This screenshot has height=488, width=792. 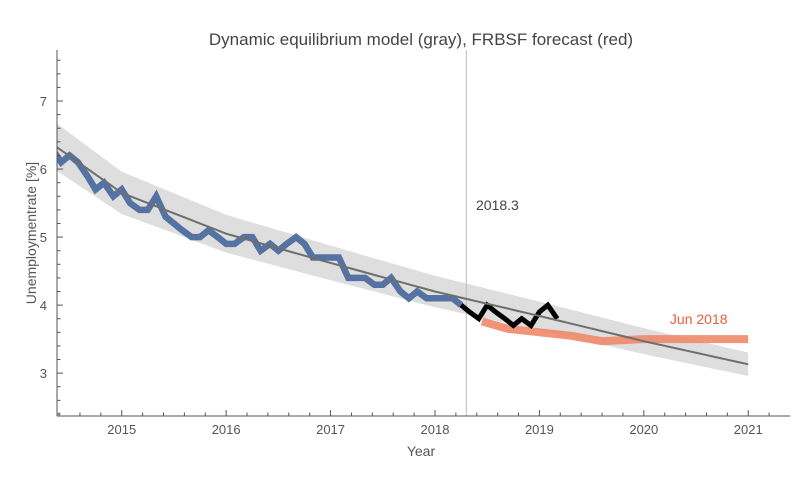 I want to click on y-axis-label: Unemploymentrate [%], so click(x=31, y=233).